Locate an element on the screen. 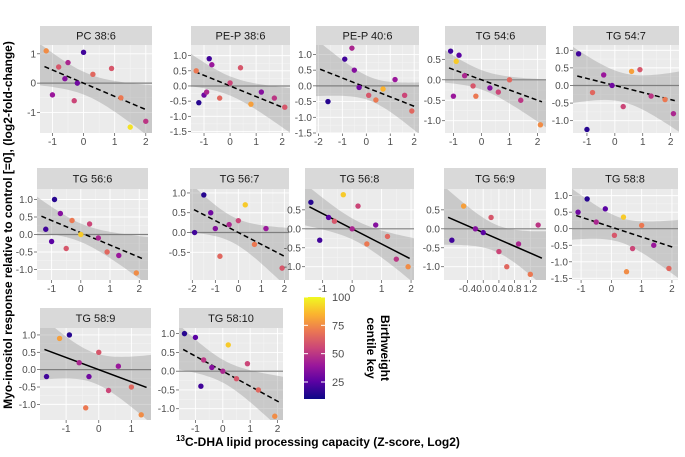 The height and width of the screenshot is (457, 685). facet-panel: PE-P 40:6 -2 -1 0 1 2 -1.5 -1.0 -0.5 0.0 0.5 1.0 is located at coordinates (357, 87).